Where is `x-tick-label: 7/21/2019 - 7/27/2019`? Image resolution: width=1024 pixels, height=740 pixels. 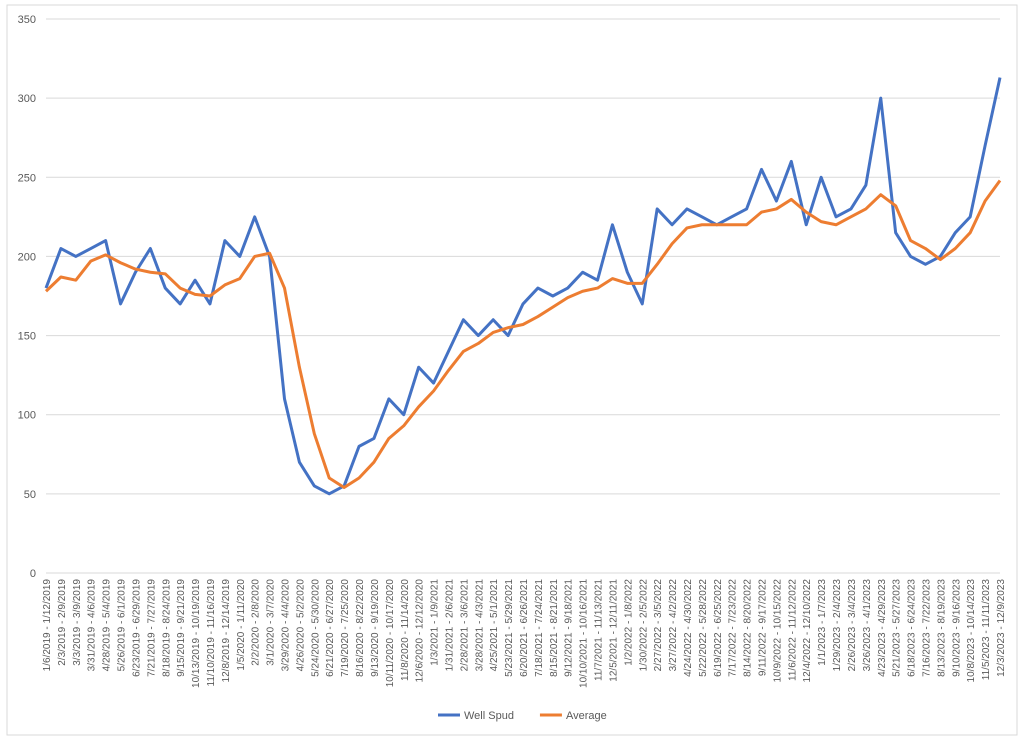 x-tick-label: 7/21/2019 - 7/27/2019 is located at coordinates (151, 628).